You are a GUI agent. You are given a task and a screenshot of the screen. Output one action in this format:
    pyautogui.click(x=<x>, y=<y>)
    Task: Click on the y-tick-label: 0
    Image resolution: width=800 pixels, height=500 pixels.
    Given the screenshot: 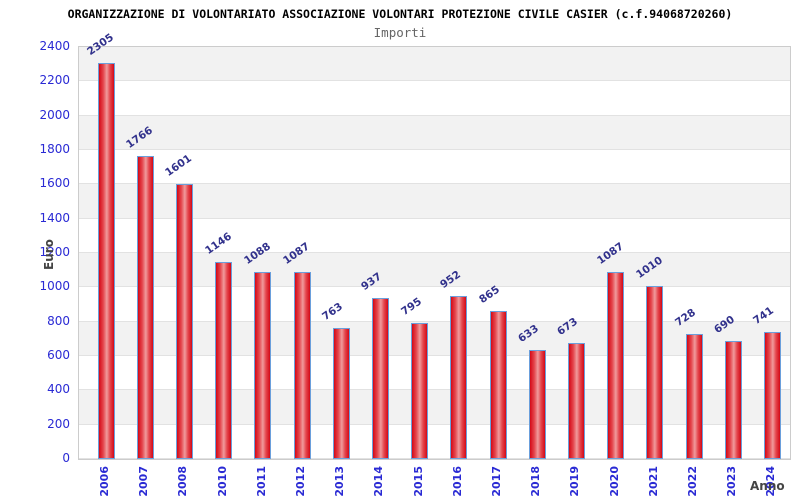 What is the action you would take?
    pyautogui.click(x=66, y=458)
    